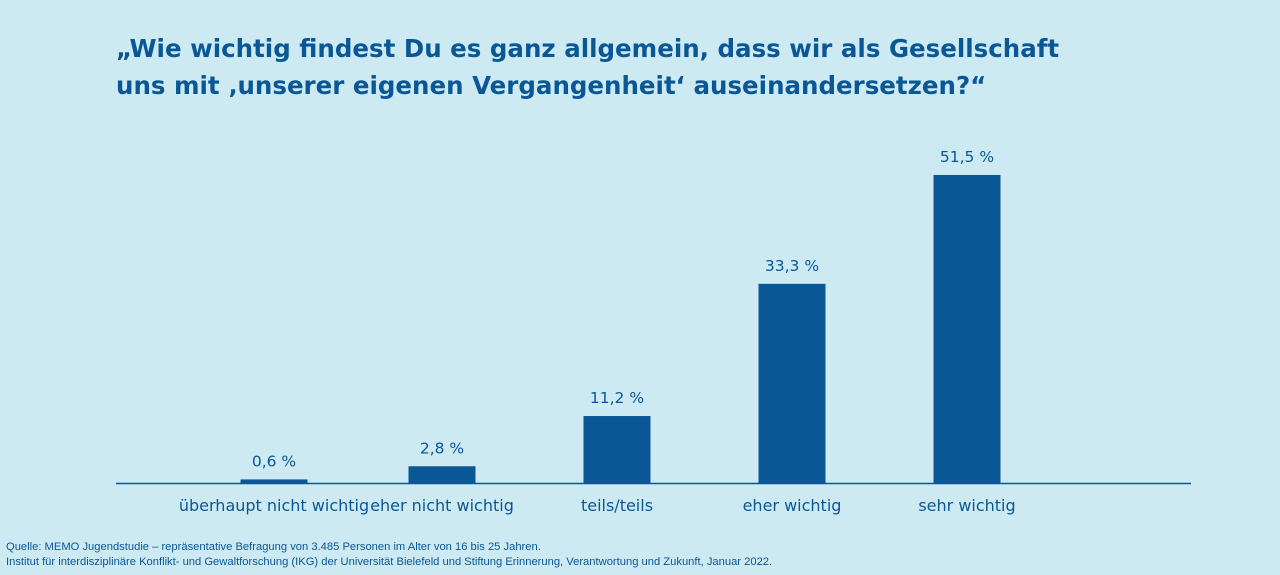  What do you see at coordinates (617, 398) in the screenshot?
I see `value-label-3: 11,2 %` at bounding box center [617, 398].